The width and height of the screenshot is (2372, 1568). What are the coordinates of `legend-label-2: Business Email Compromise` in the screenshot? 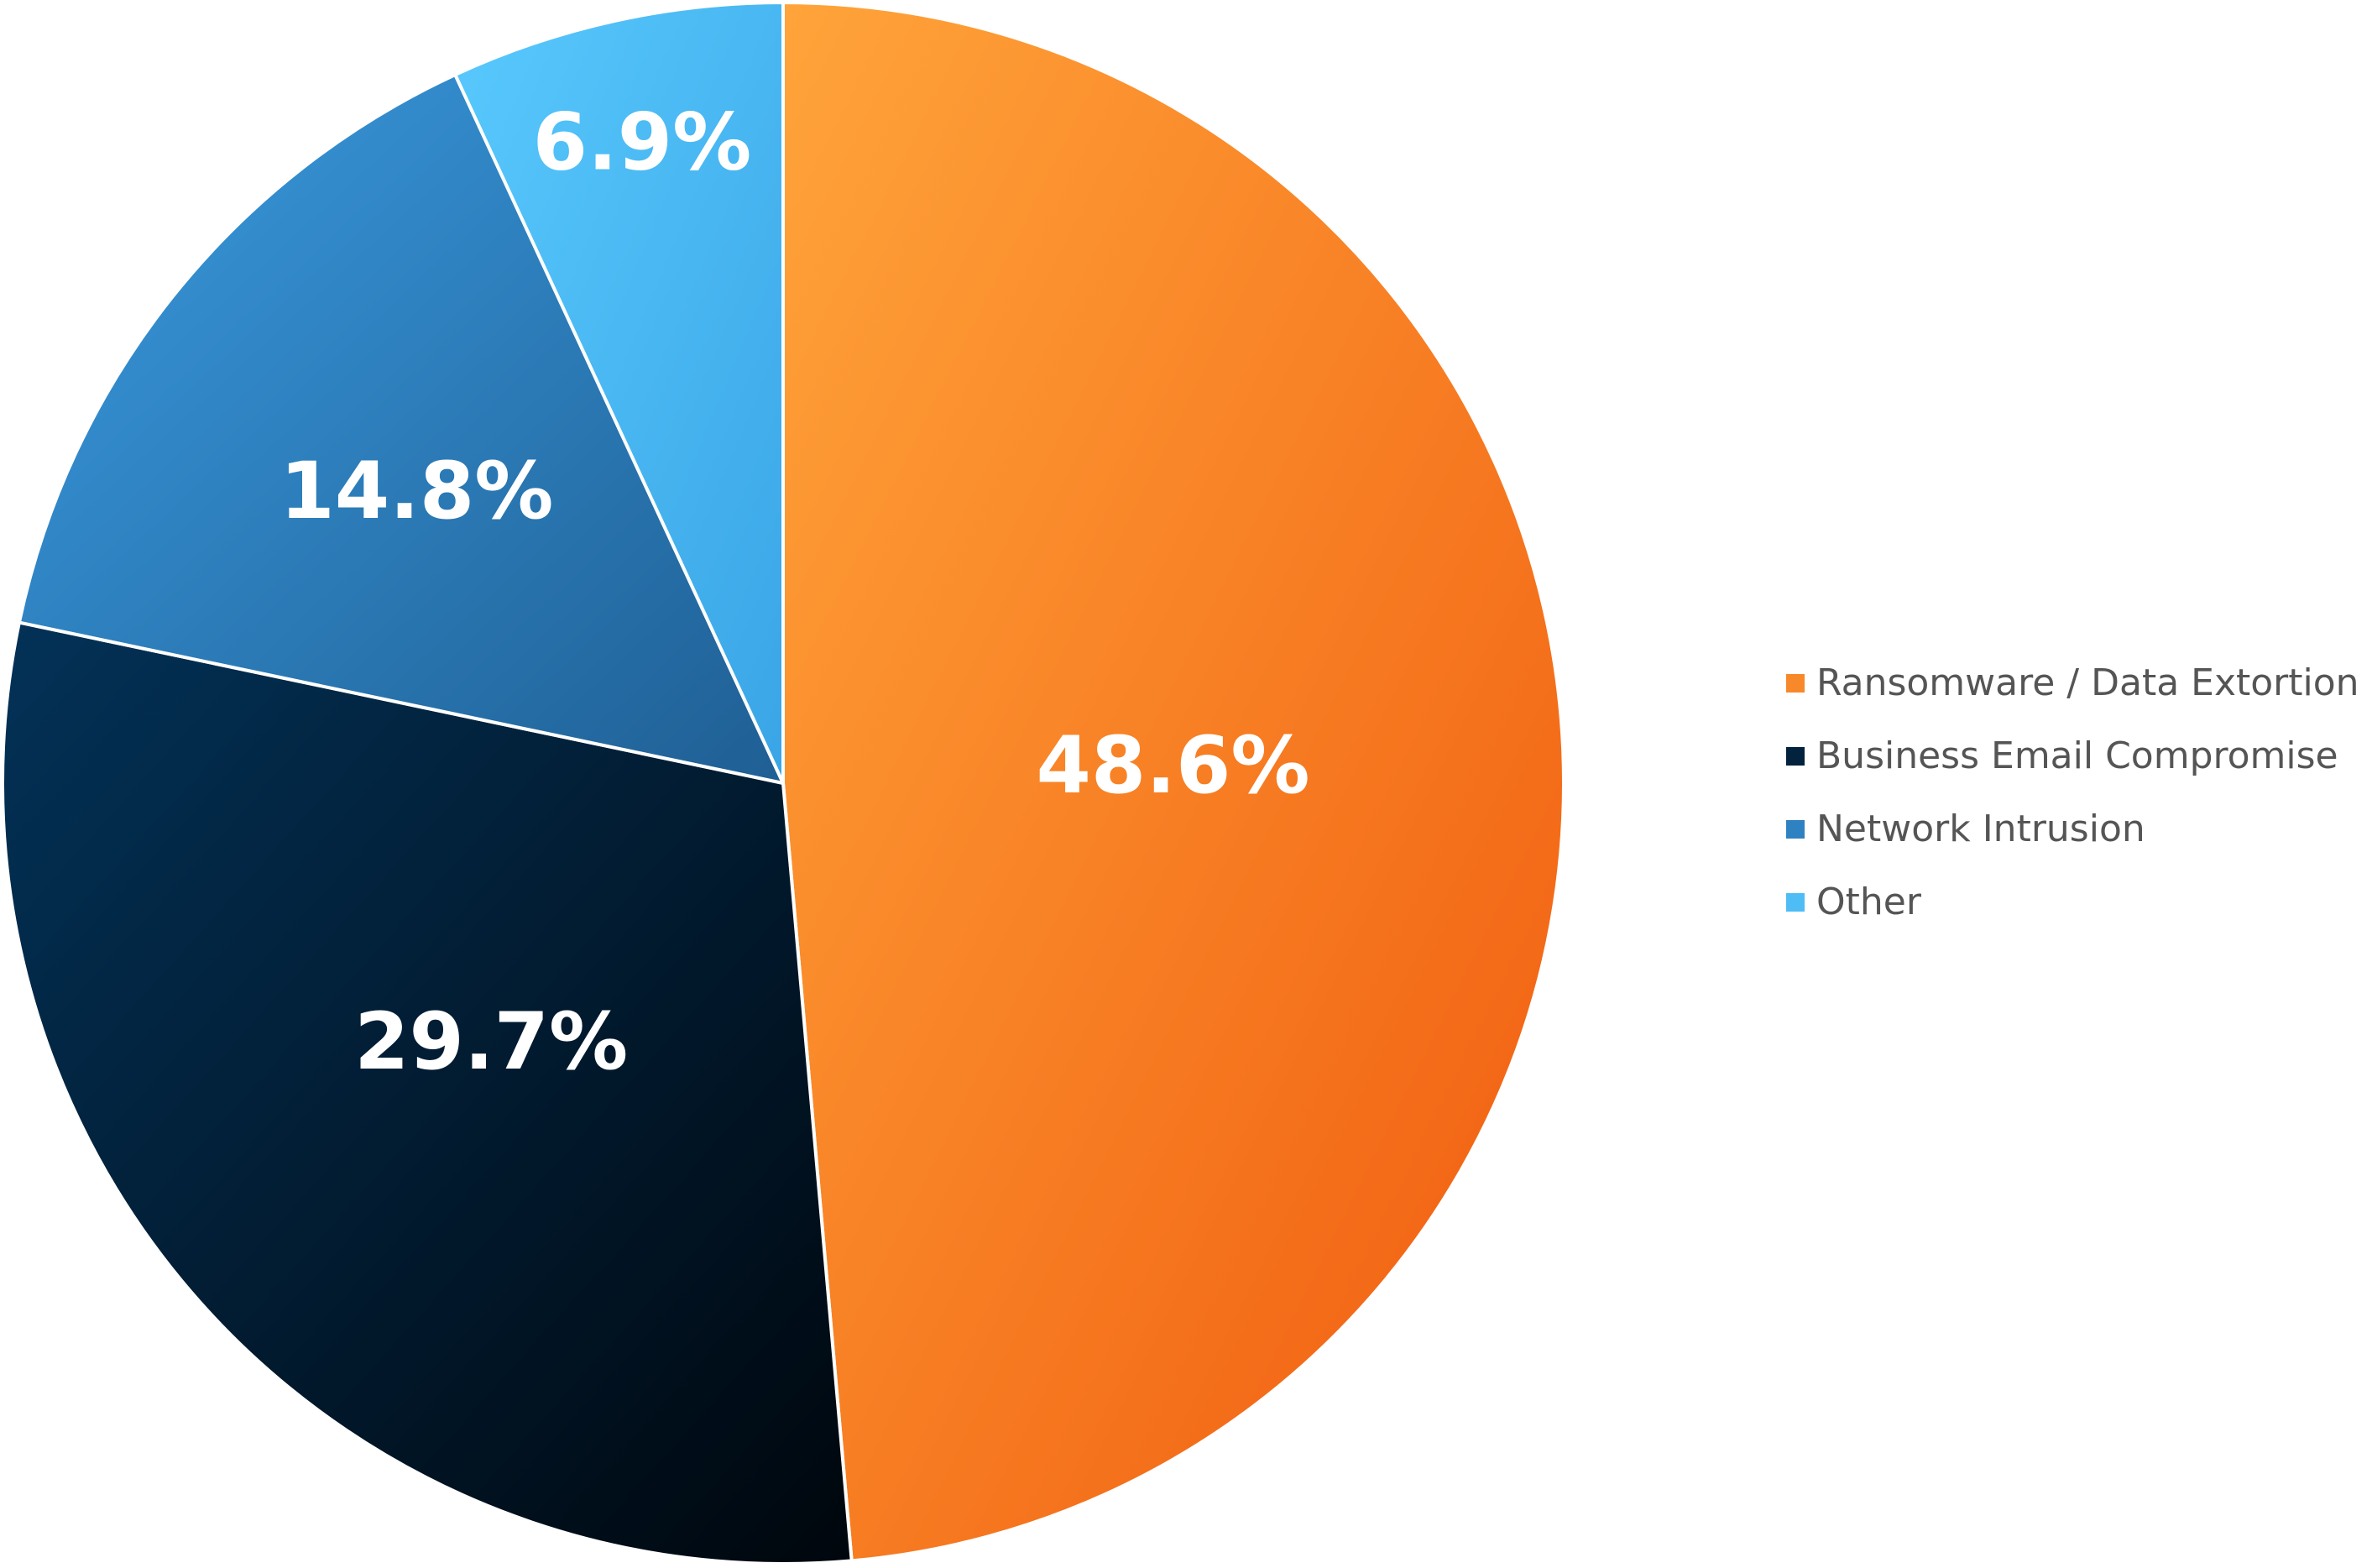 It's located at (2077, 756).